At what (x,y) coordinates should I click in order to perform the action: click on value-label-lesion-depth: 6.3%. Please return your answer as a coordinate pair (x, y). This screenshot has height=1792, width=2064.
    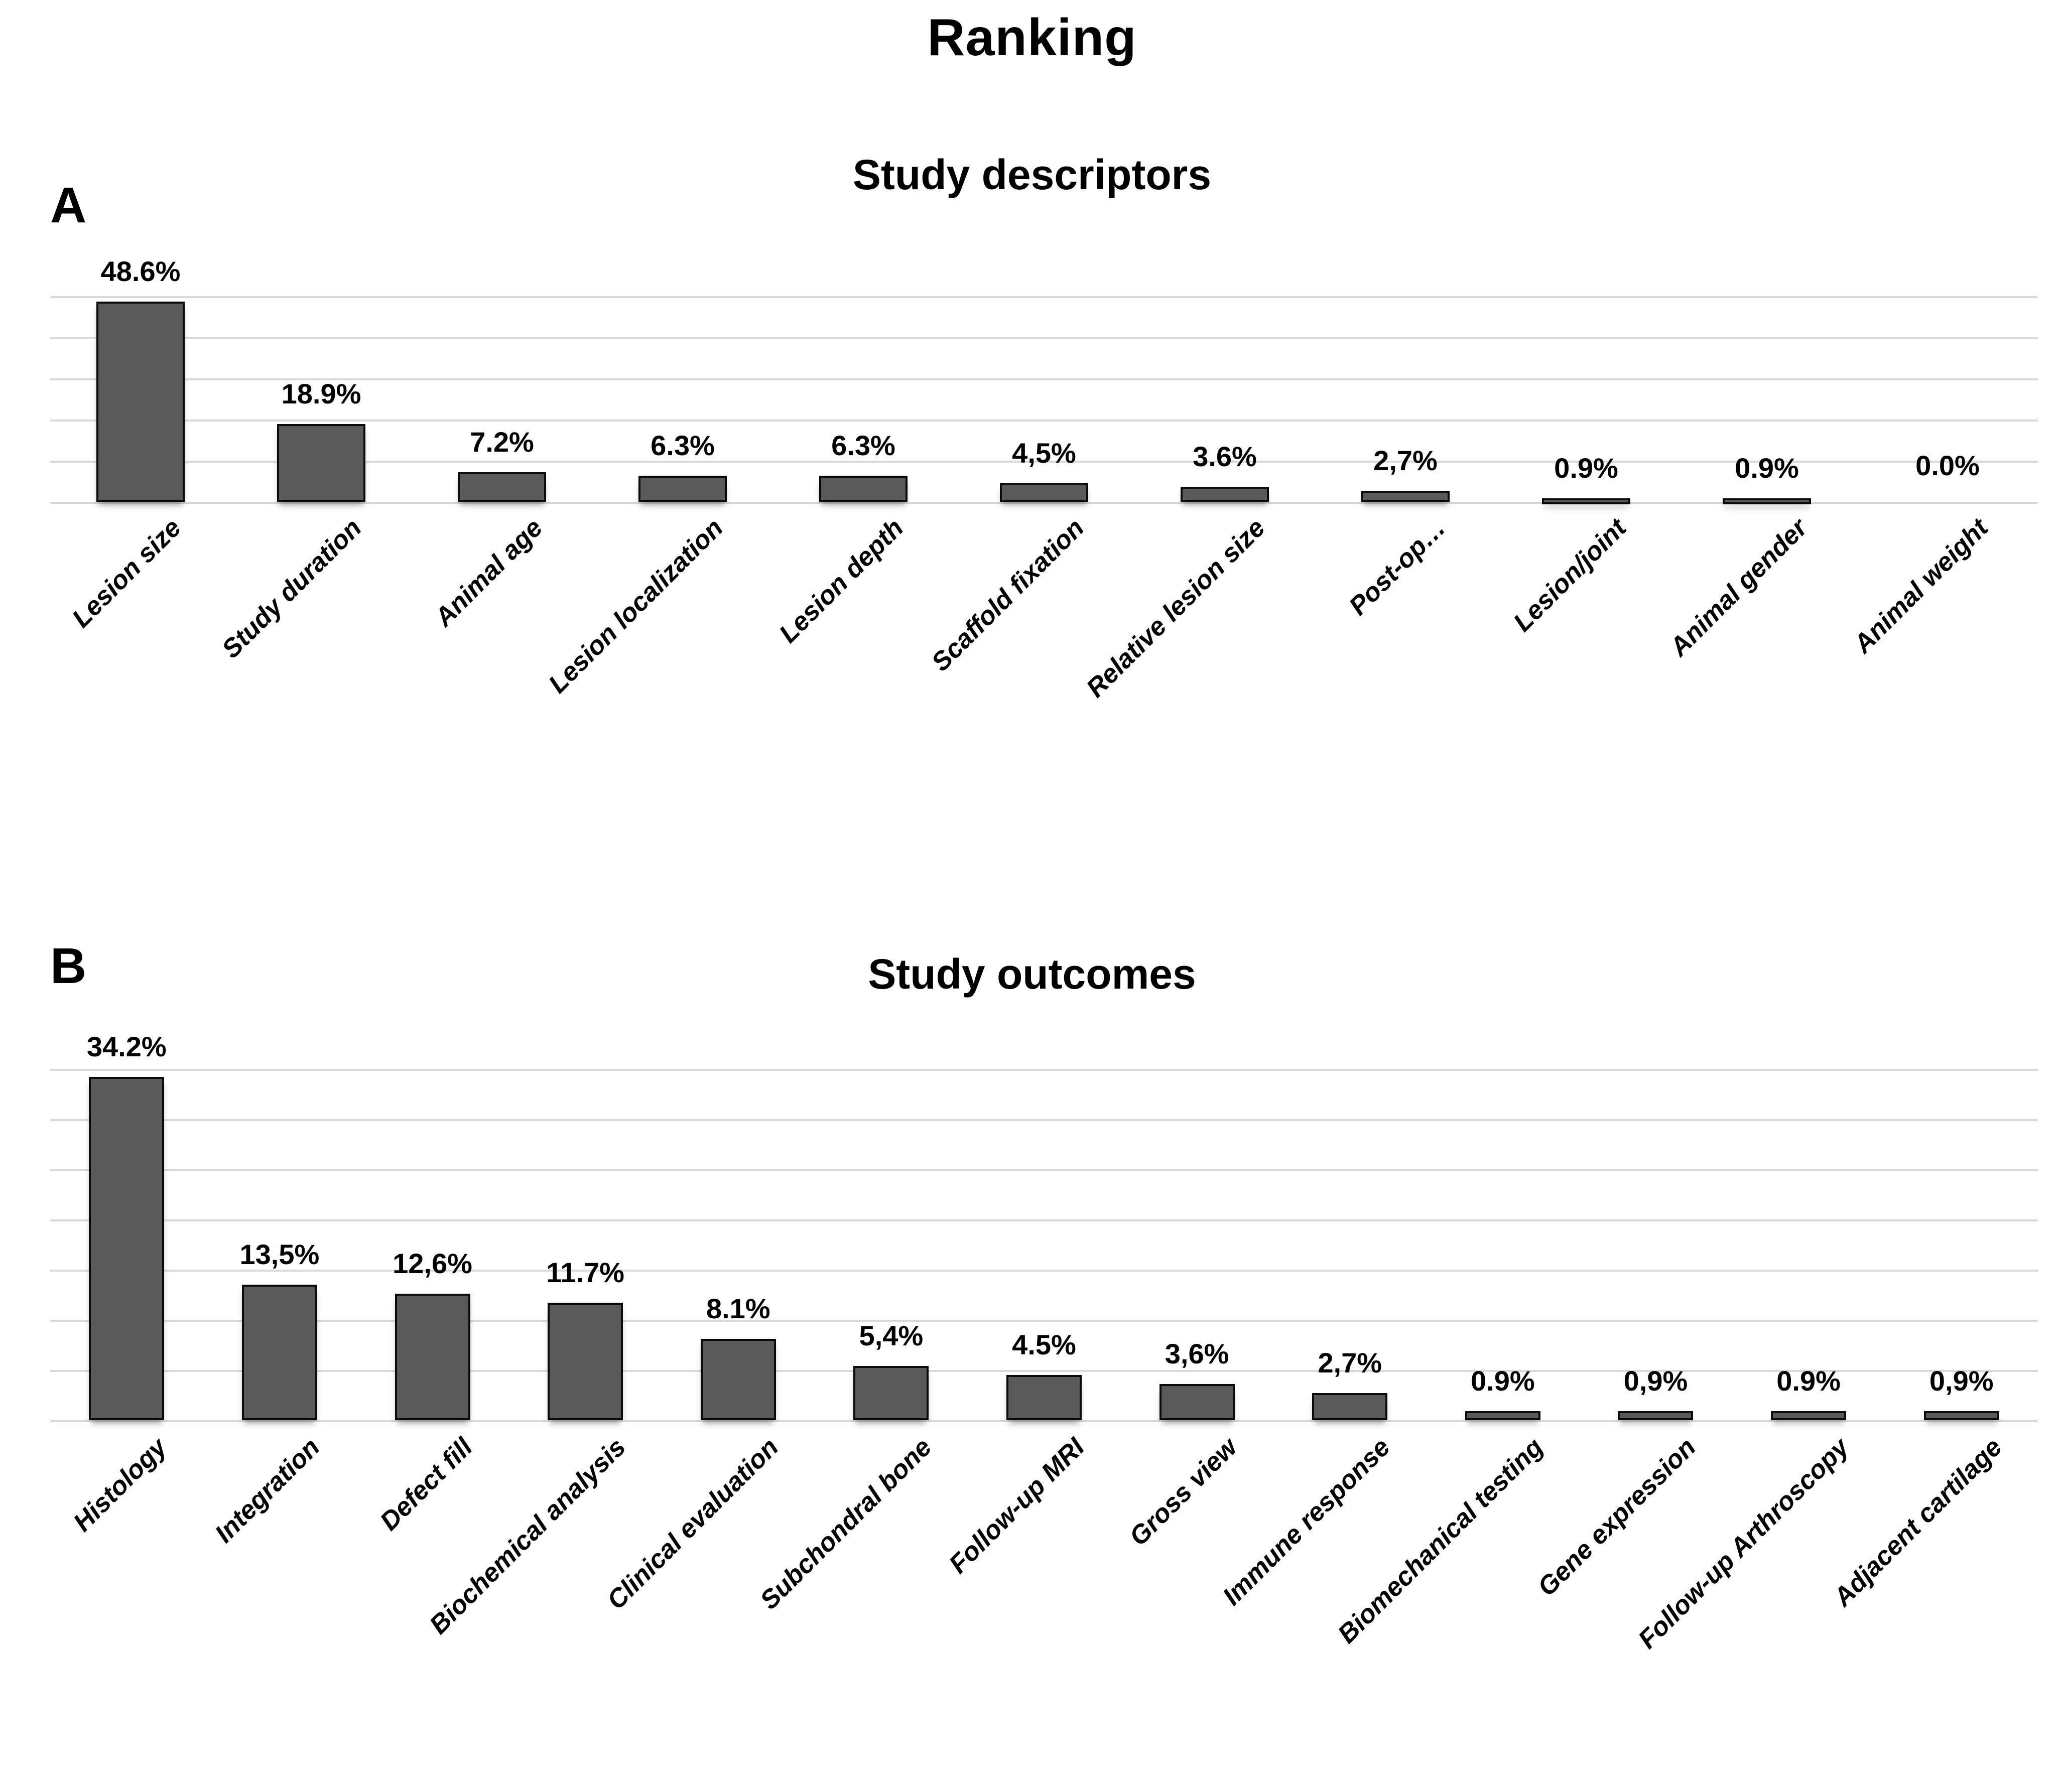
    Looking at the image, I should click on (863, 446).